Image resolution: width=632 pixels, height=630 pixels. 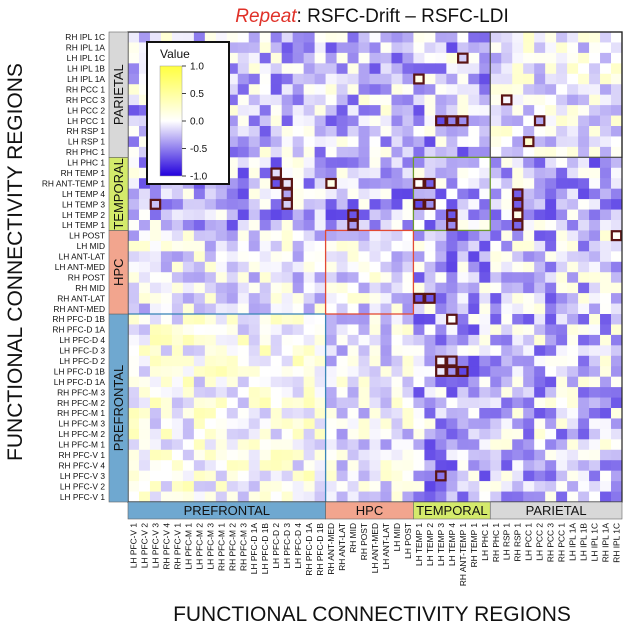 What do you see at coordinates (496, 542) in the screenshot?
I see `column-label: RH PHC 1` at bounding box center [496, 542].